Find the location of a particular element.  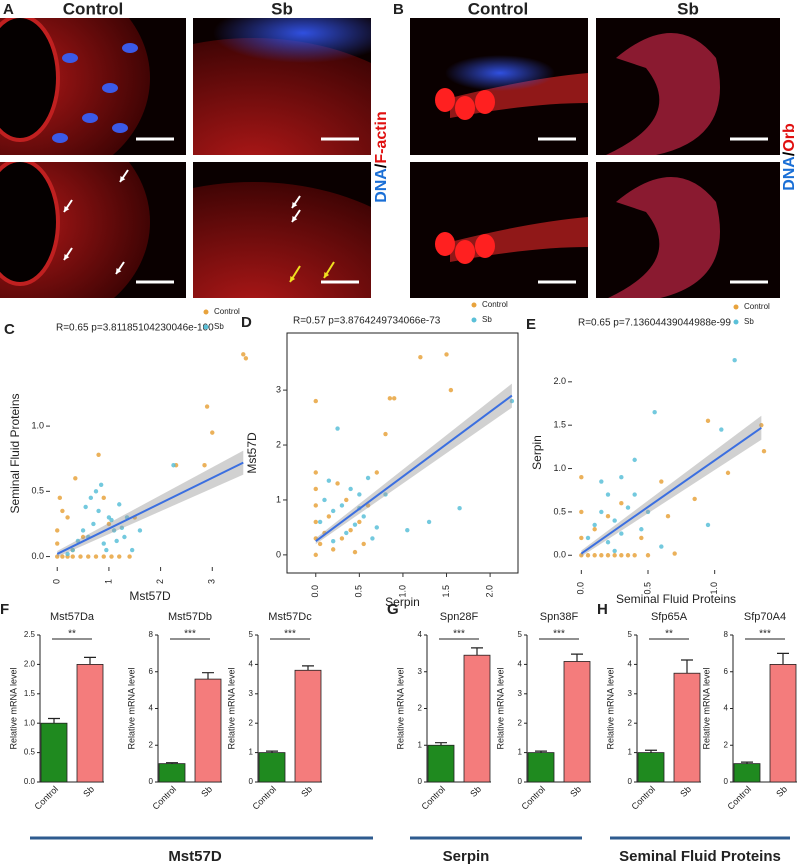

x-tick-label: Sb is located at coordinates (781, 791).